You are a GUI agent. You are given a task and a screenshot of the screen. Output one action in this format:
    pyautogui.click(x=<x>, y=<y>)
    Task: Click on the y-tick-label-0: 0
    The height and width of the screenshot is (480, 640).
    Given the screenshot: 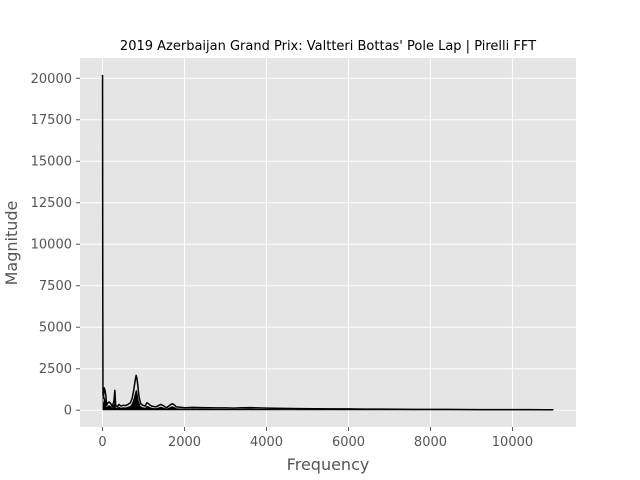 What is the action you would take?
    pyautogui.click(x=68, y=411)
    